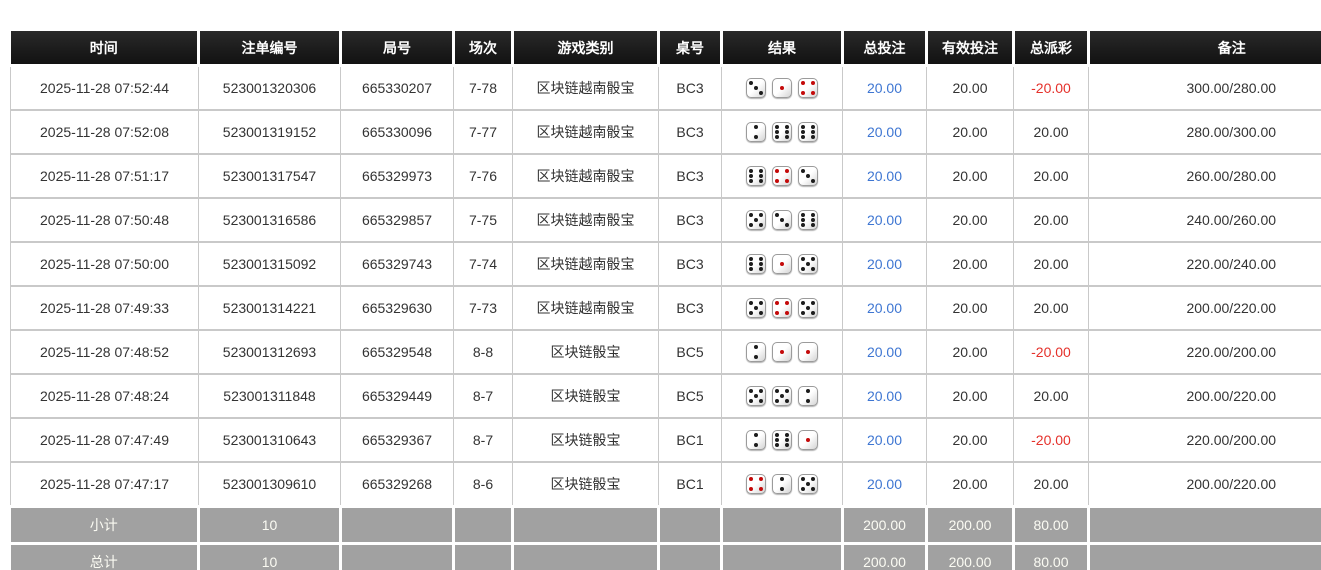 The height and width of the screenshot is (570, 1321). I want to click on cell-bet_id: 523001317547, so click(269, 176).